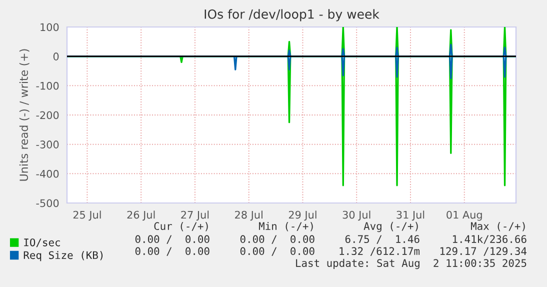 The height and width of the screenshot is (287, 547). What do you see at coordinates (382, 239) in the screenshot?
I see `text: 6.75 / 1.46` at bounding box center [382, 239].